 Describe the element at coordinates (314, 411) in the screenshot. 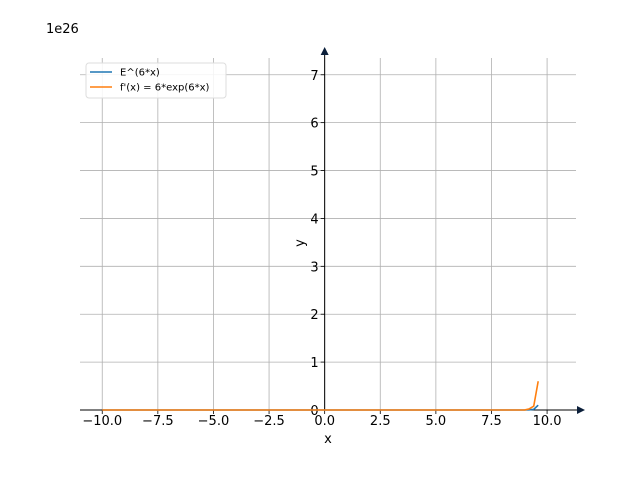

I see `y-tick-label: 0` at that location.